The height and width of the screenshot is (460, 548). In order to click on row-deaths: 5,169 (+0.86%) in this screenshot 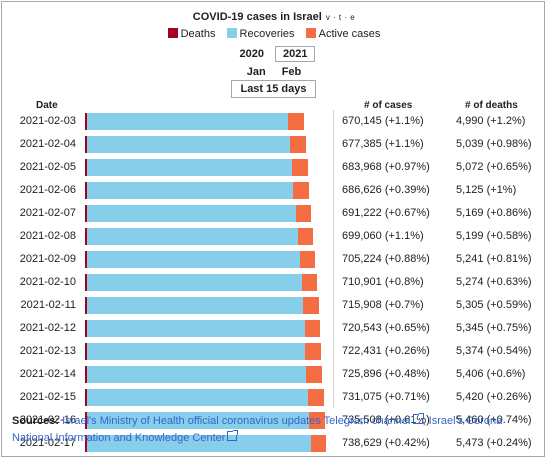, I will do `click(494, 213)`.